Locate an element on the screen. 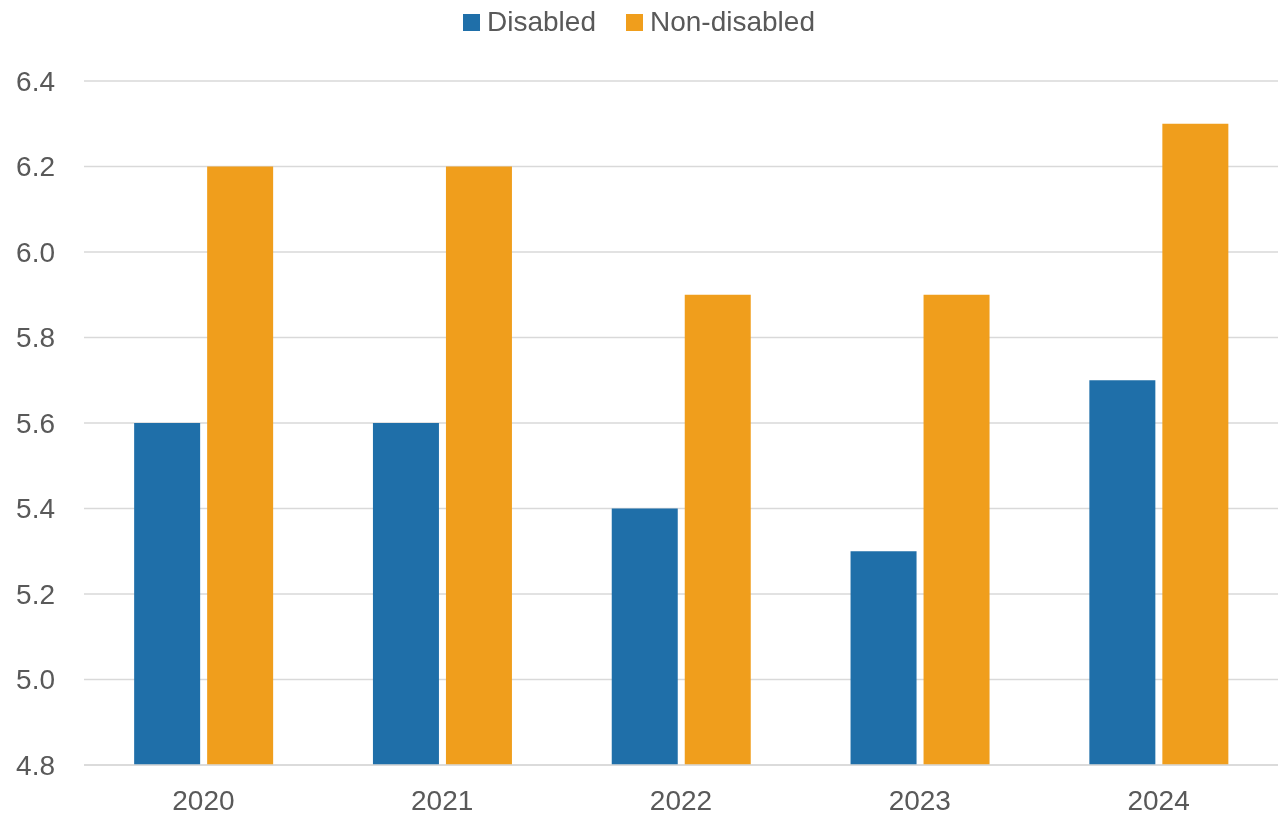 The width and height of the screenshot is (1278, 816). y-tick-label: 5.8 is located at coordinates (35, 338).